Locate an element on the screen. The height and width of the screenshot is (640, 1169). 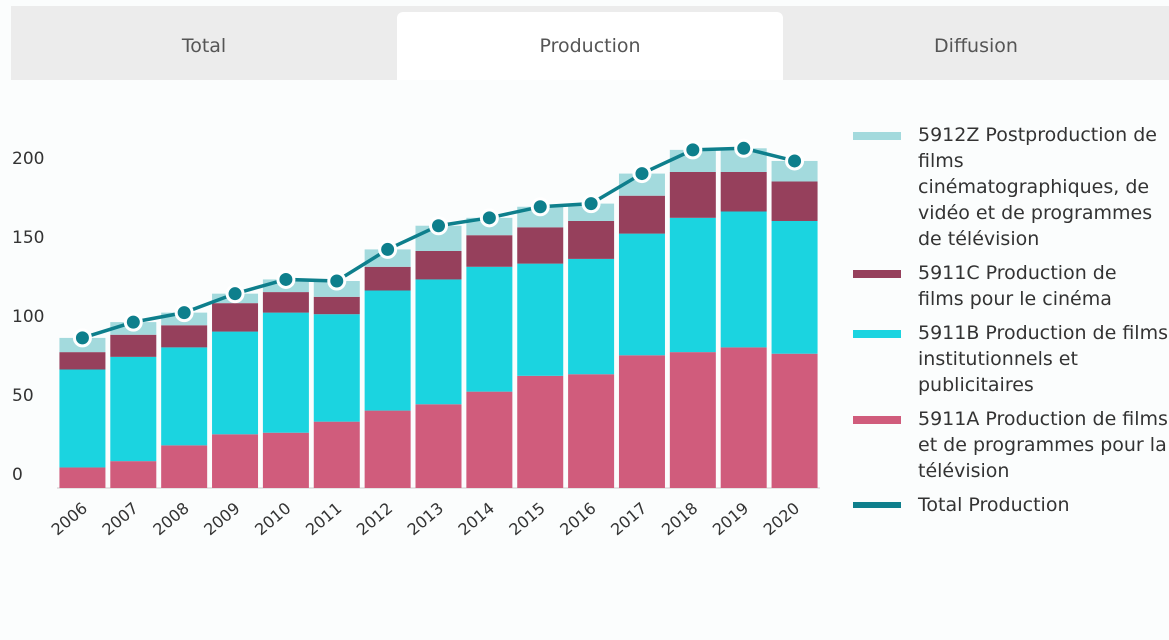
y-tick-label: 0 is located at coordinates (17, 475).